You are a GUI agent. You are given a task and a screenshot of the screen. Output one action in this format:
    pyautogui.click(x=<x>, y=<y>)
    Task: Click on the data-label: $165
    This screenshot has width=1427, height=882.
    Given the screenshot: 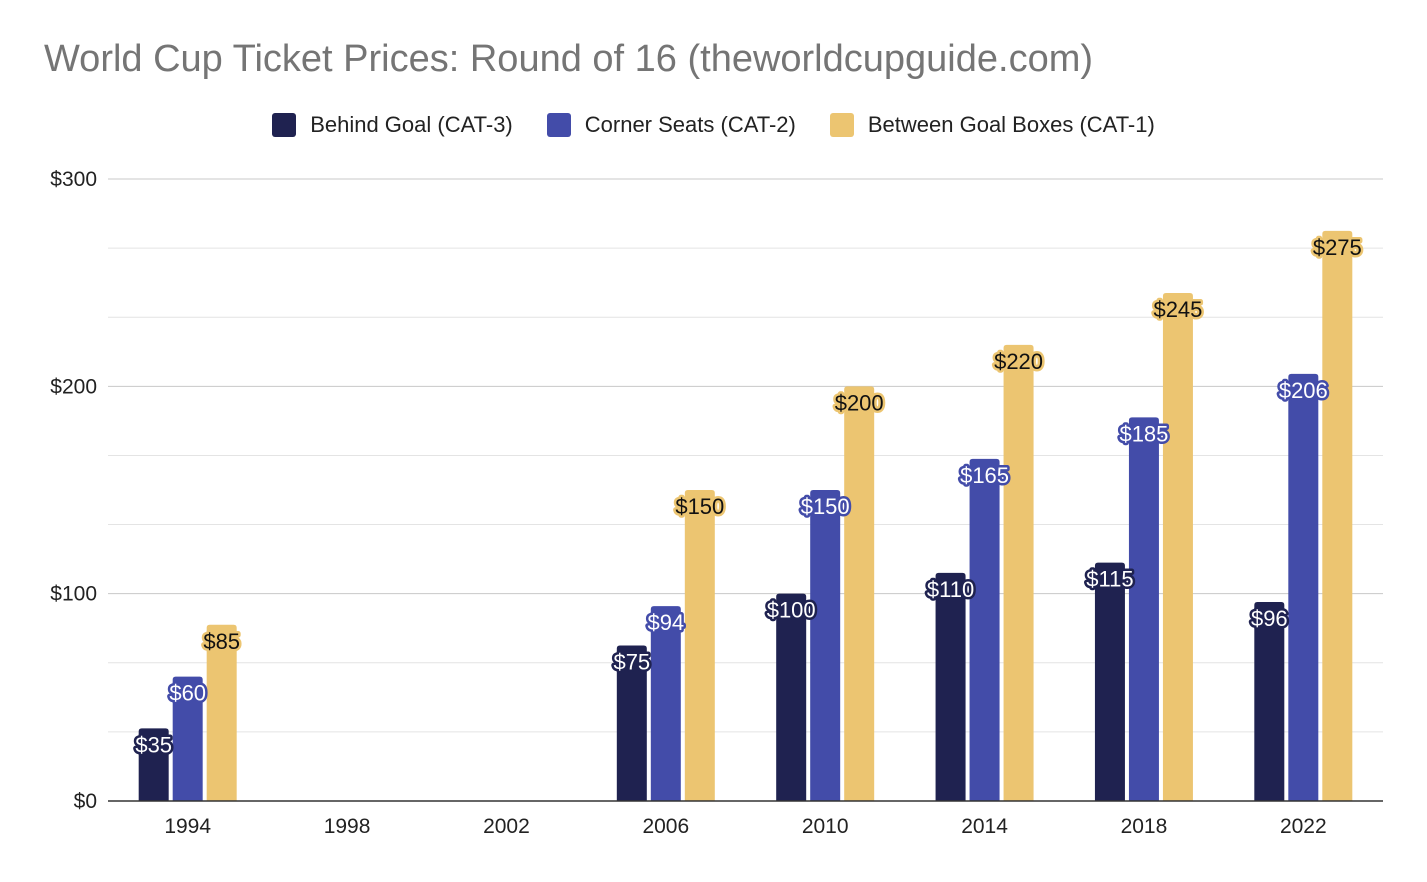 What is the action you would take?
    pyautogui.click(x=984, y=475)
    